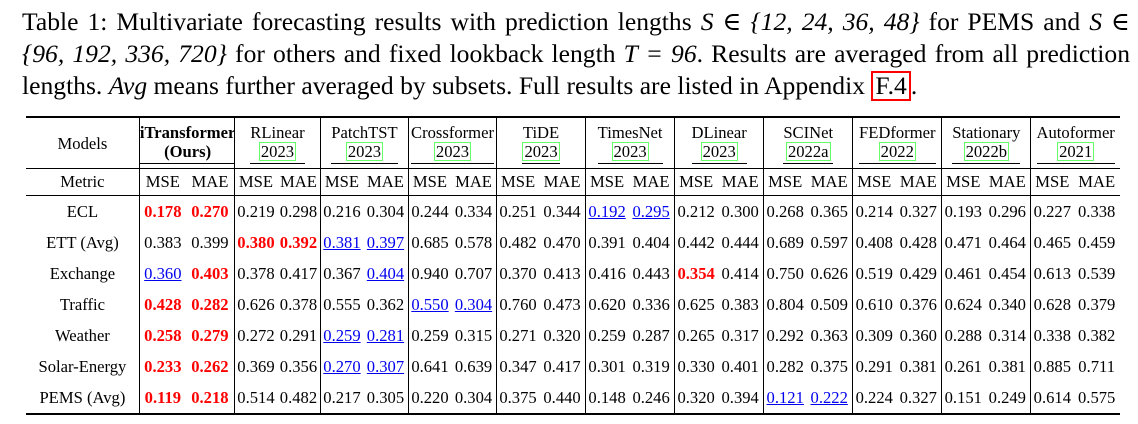 This screenshot has height=424, width=1138. Describe the element at coordinates (298, 273) in the screenshot. I see `metric-value: 0.417` at that location.